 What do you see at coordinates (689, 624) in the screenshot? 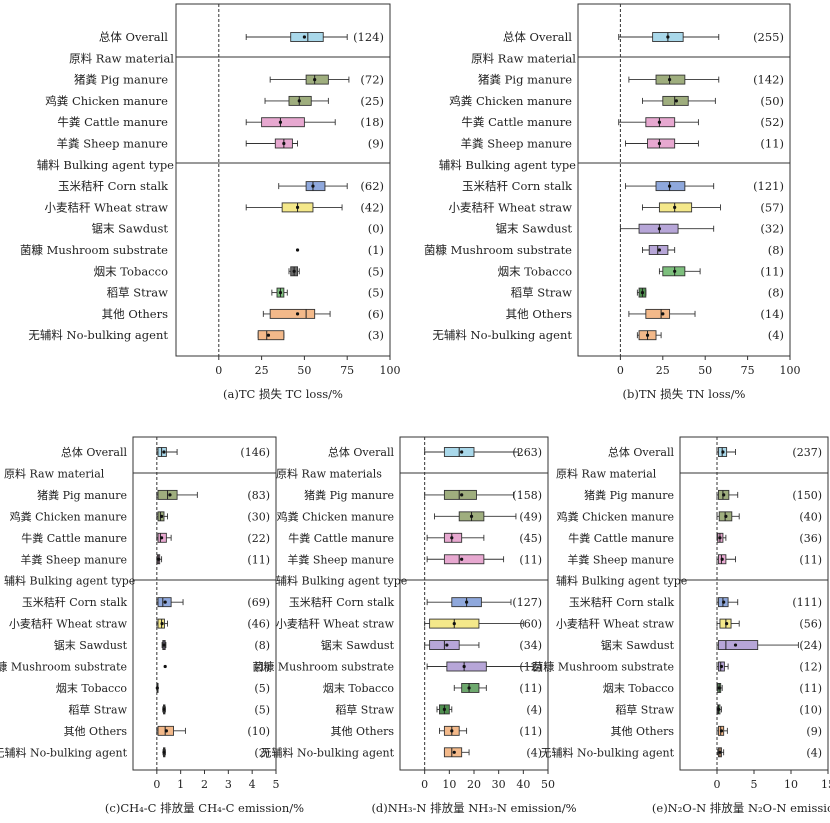
I see `row: 小麦秸秆 Wheat straw (56)` at bounding box center [689, 624].